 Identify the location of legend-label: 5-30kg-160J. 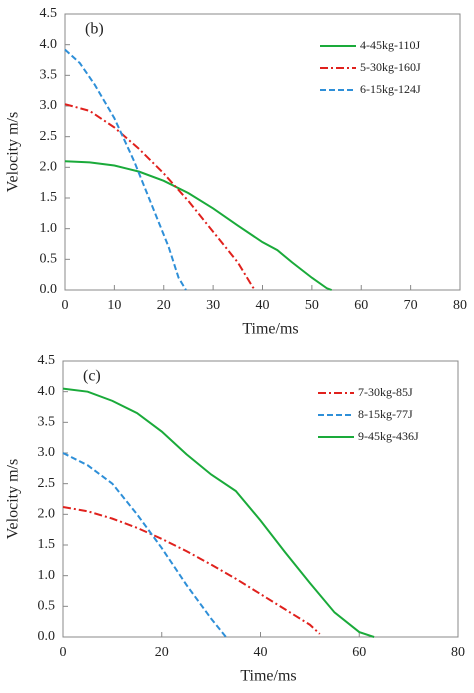
(390, 67).